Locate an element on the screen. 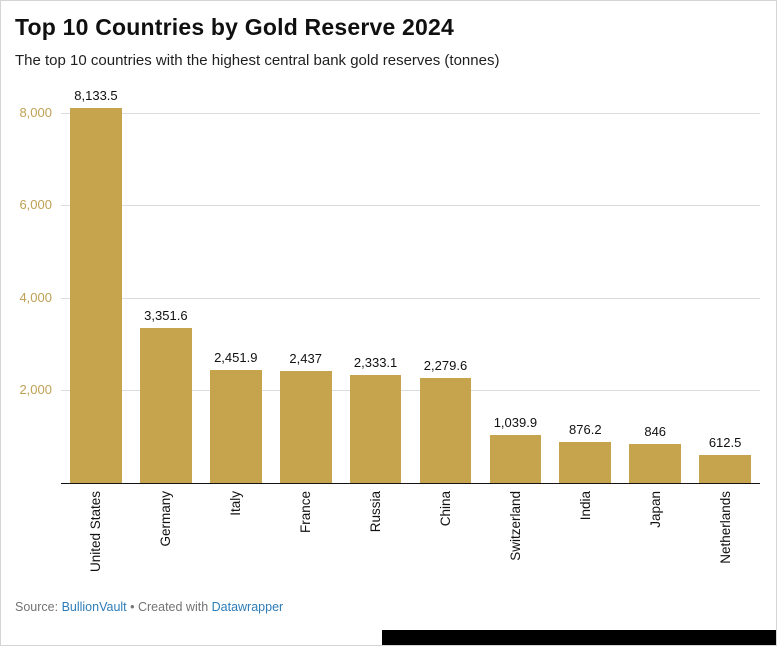 Image resolution: width=777 pixels, height=646 pixels. category-label: Switzerland is located at coordinates (515, 525).